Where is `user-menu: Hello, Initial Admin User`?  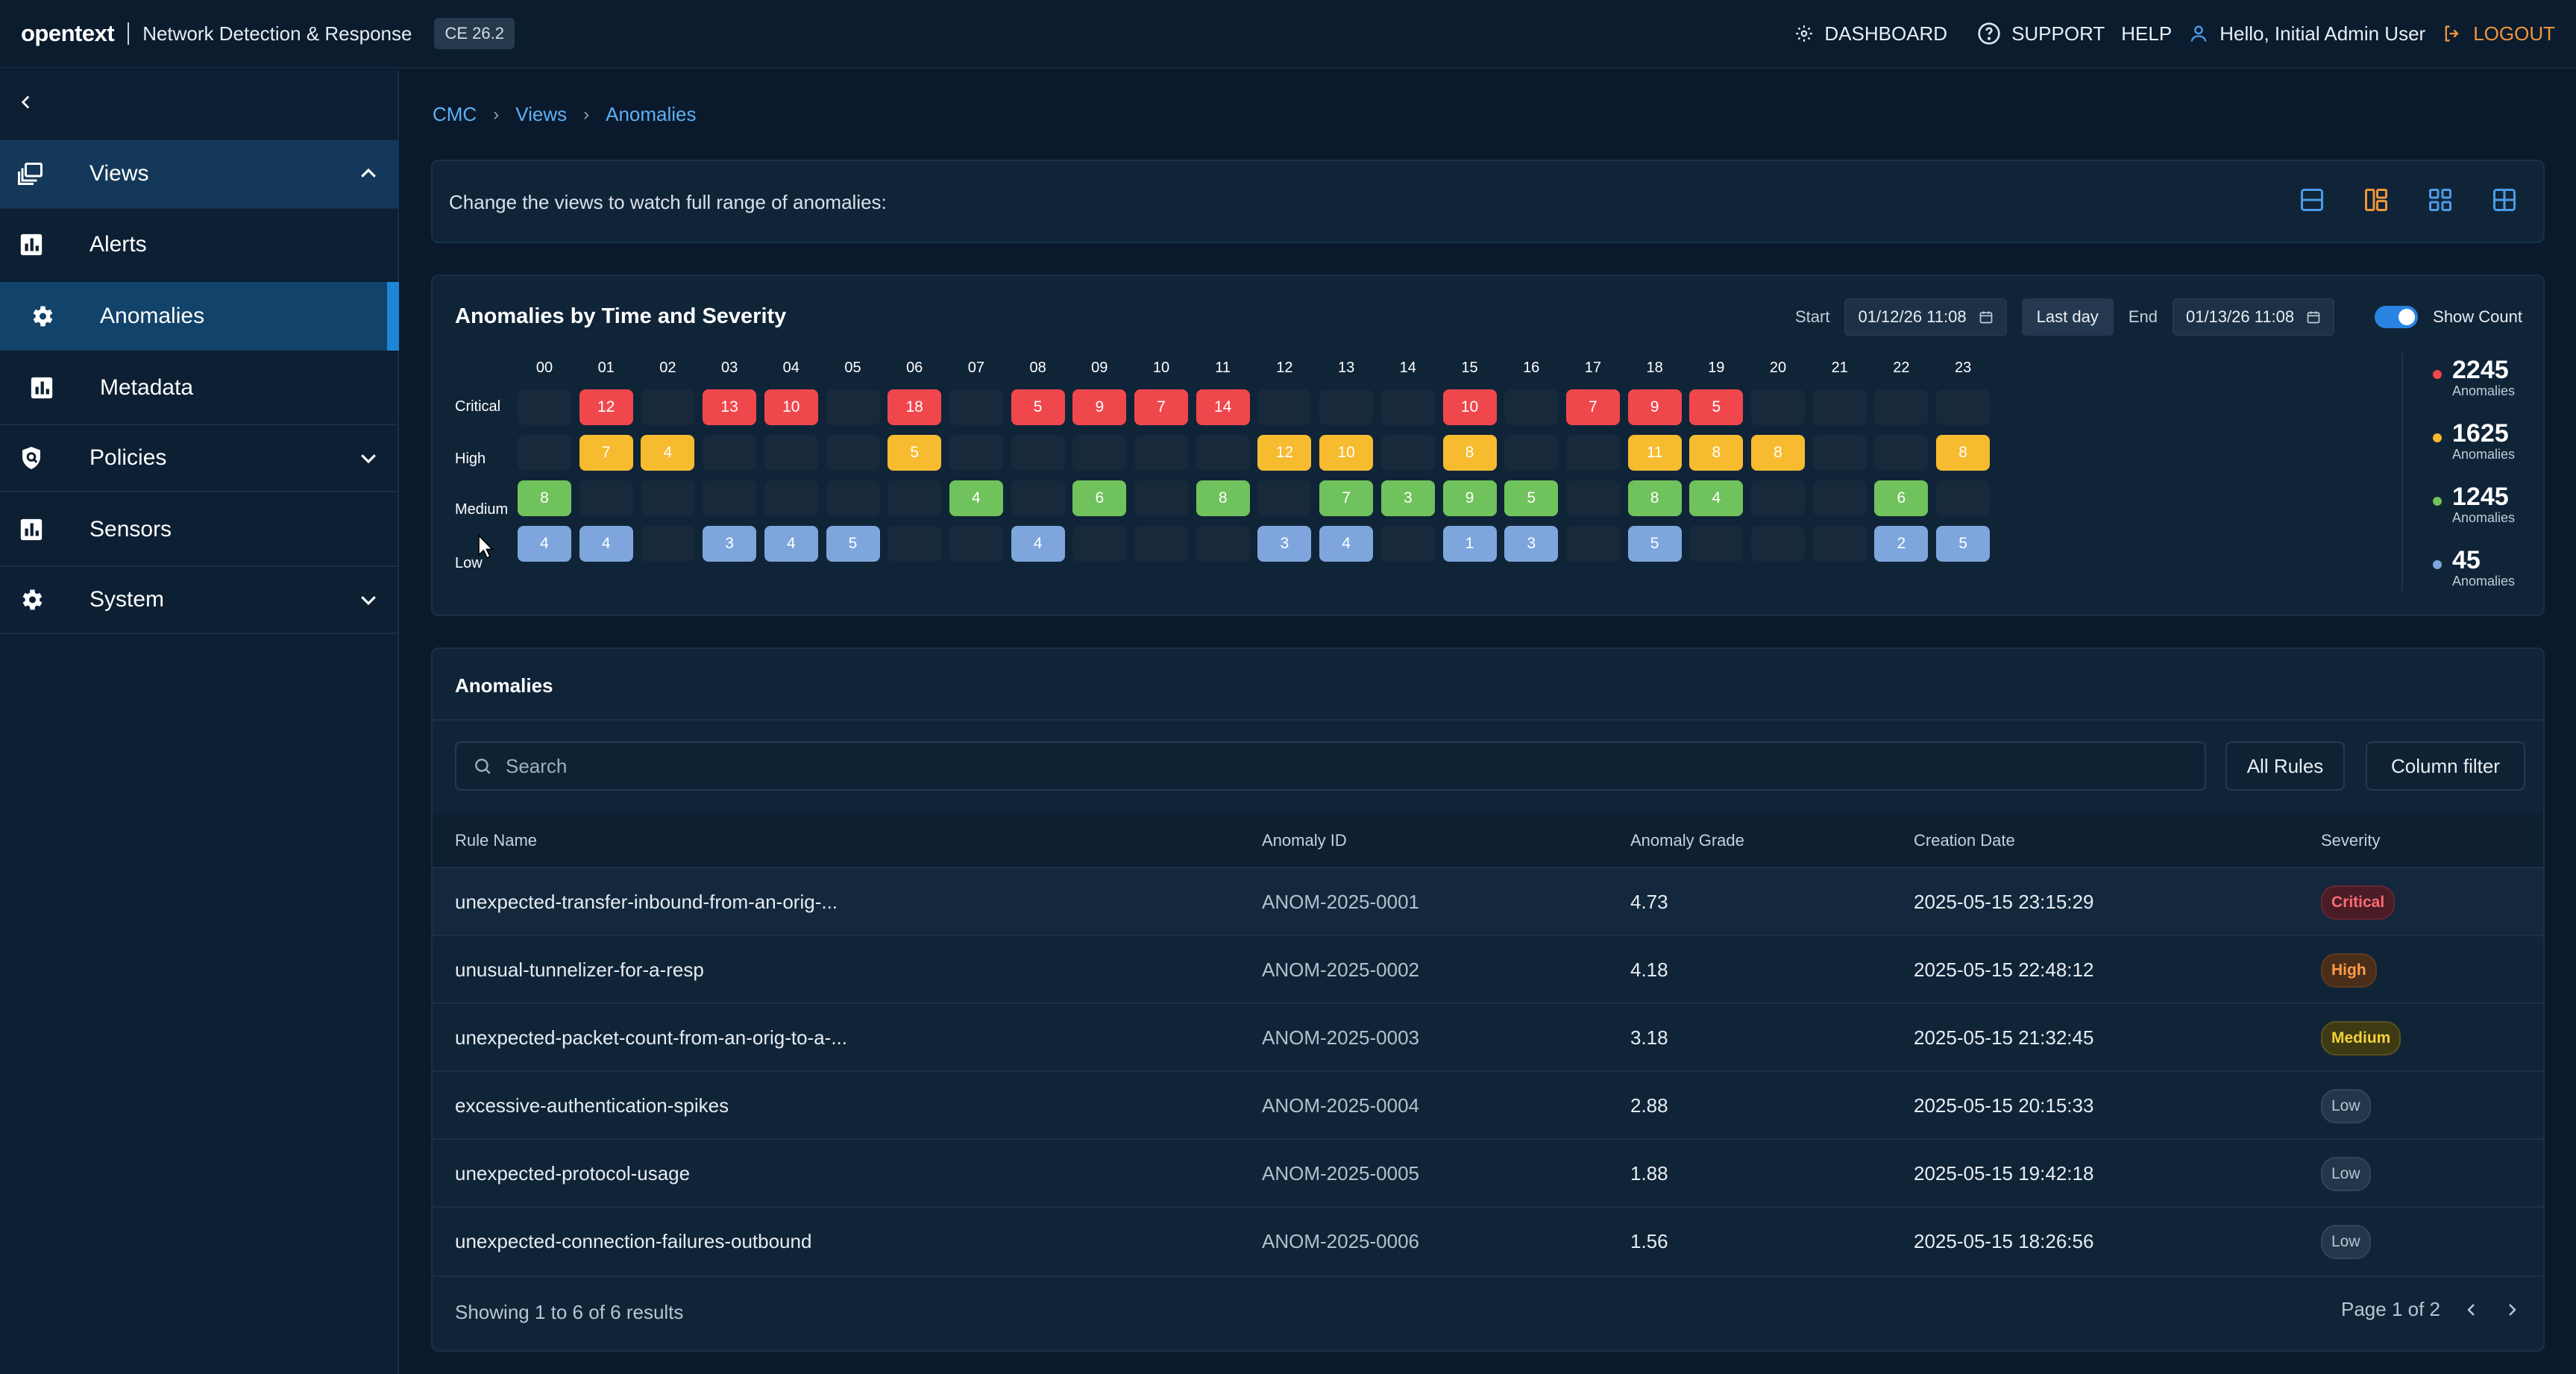 user-menu: Hello, Initial Admin User is located at coordinates (2306, 34).